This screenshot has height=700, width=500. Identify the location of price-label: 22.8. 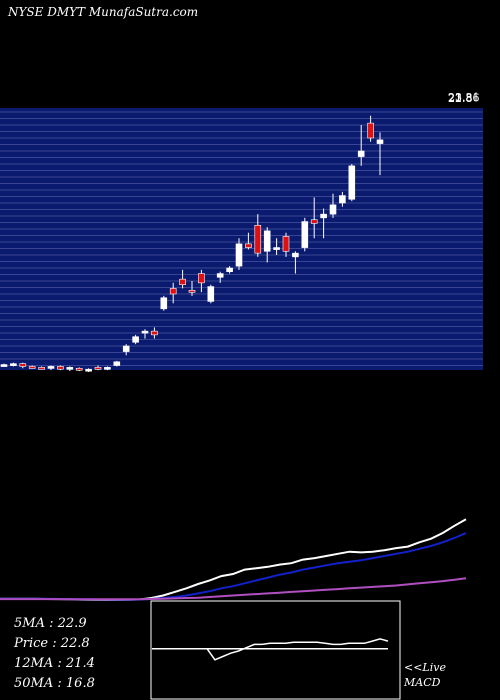
(460, 98).